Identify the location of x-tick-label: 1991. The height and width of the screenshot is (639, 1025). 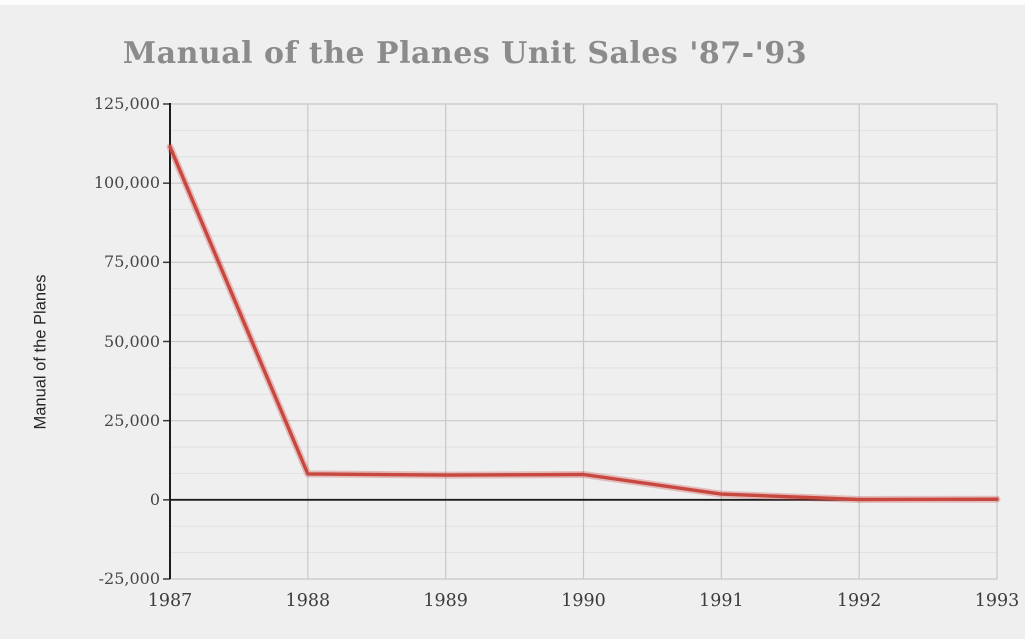
(721, 601).